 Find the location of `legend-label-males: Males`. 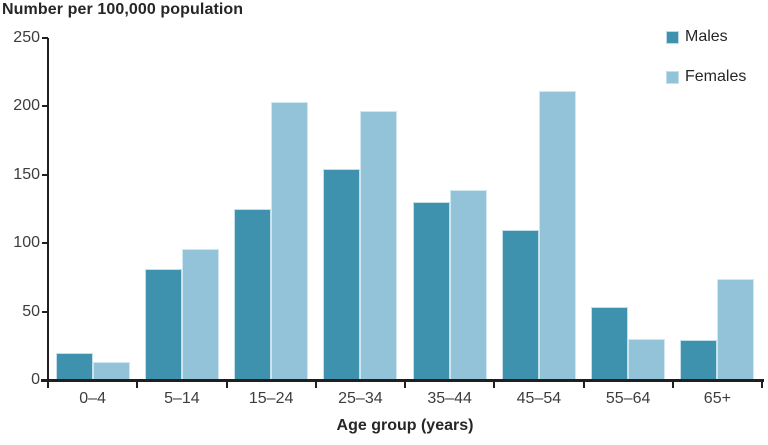

legend-label-males: Males is located at coordinates (706, 36).